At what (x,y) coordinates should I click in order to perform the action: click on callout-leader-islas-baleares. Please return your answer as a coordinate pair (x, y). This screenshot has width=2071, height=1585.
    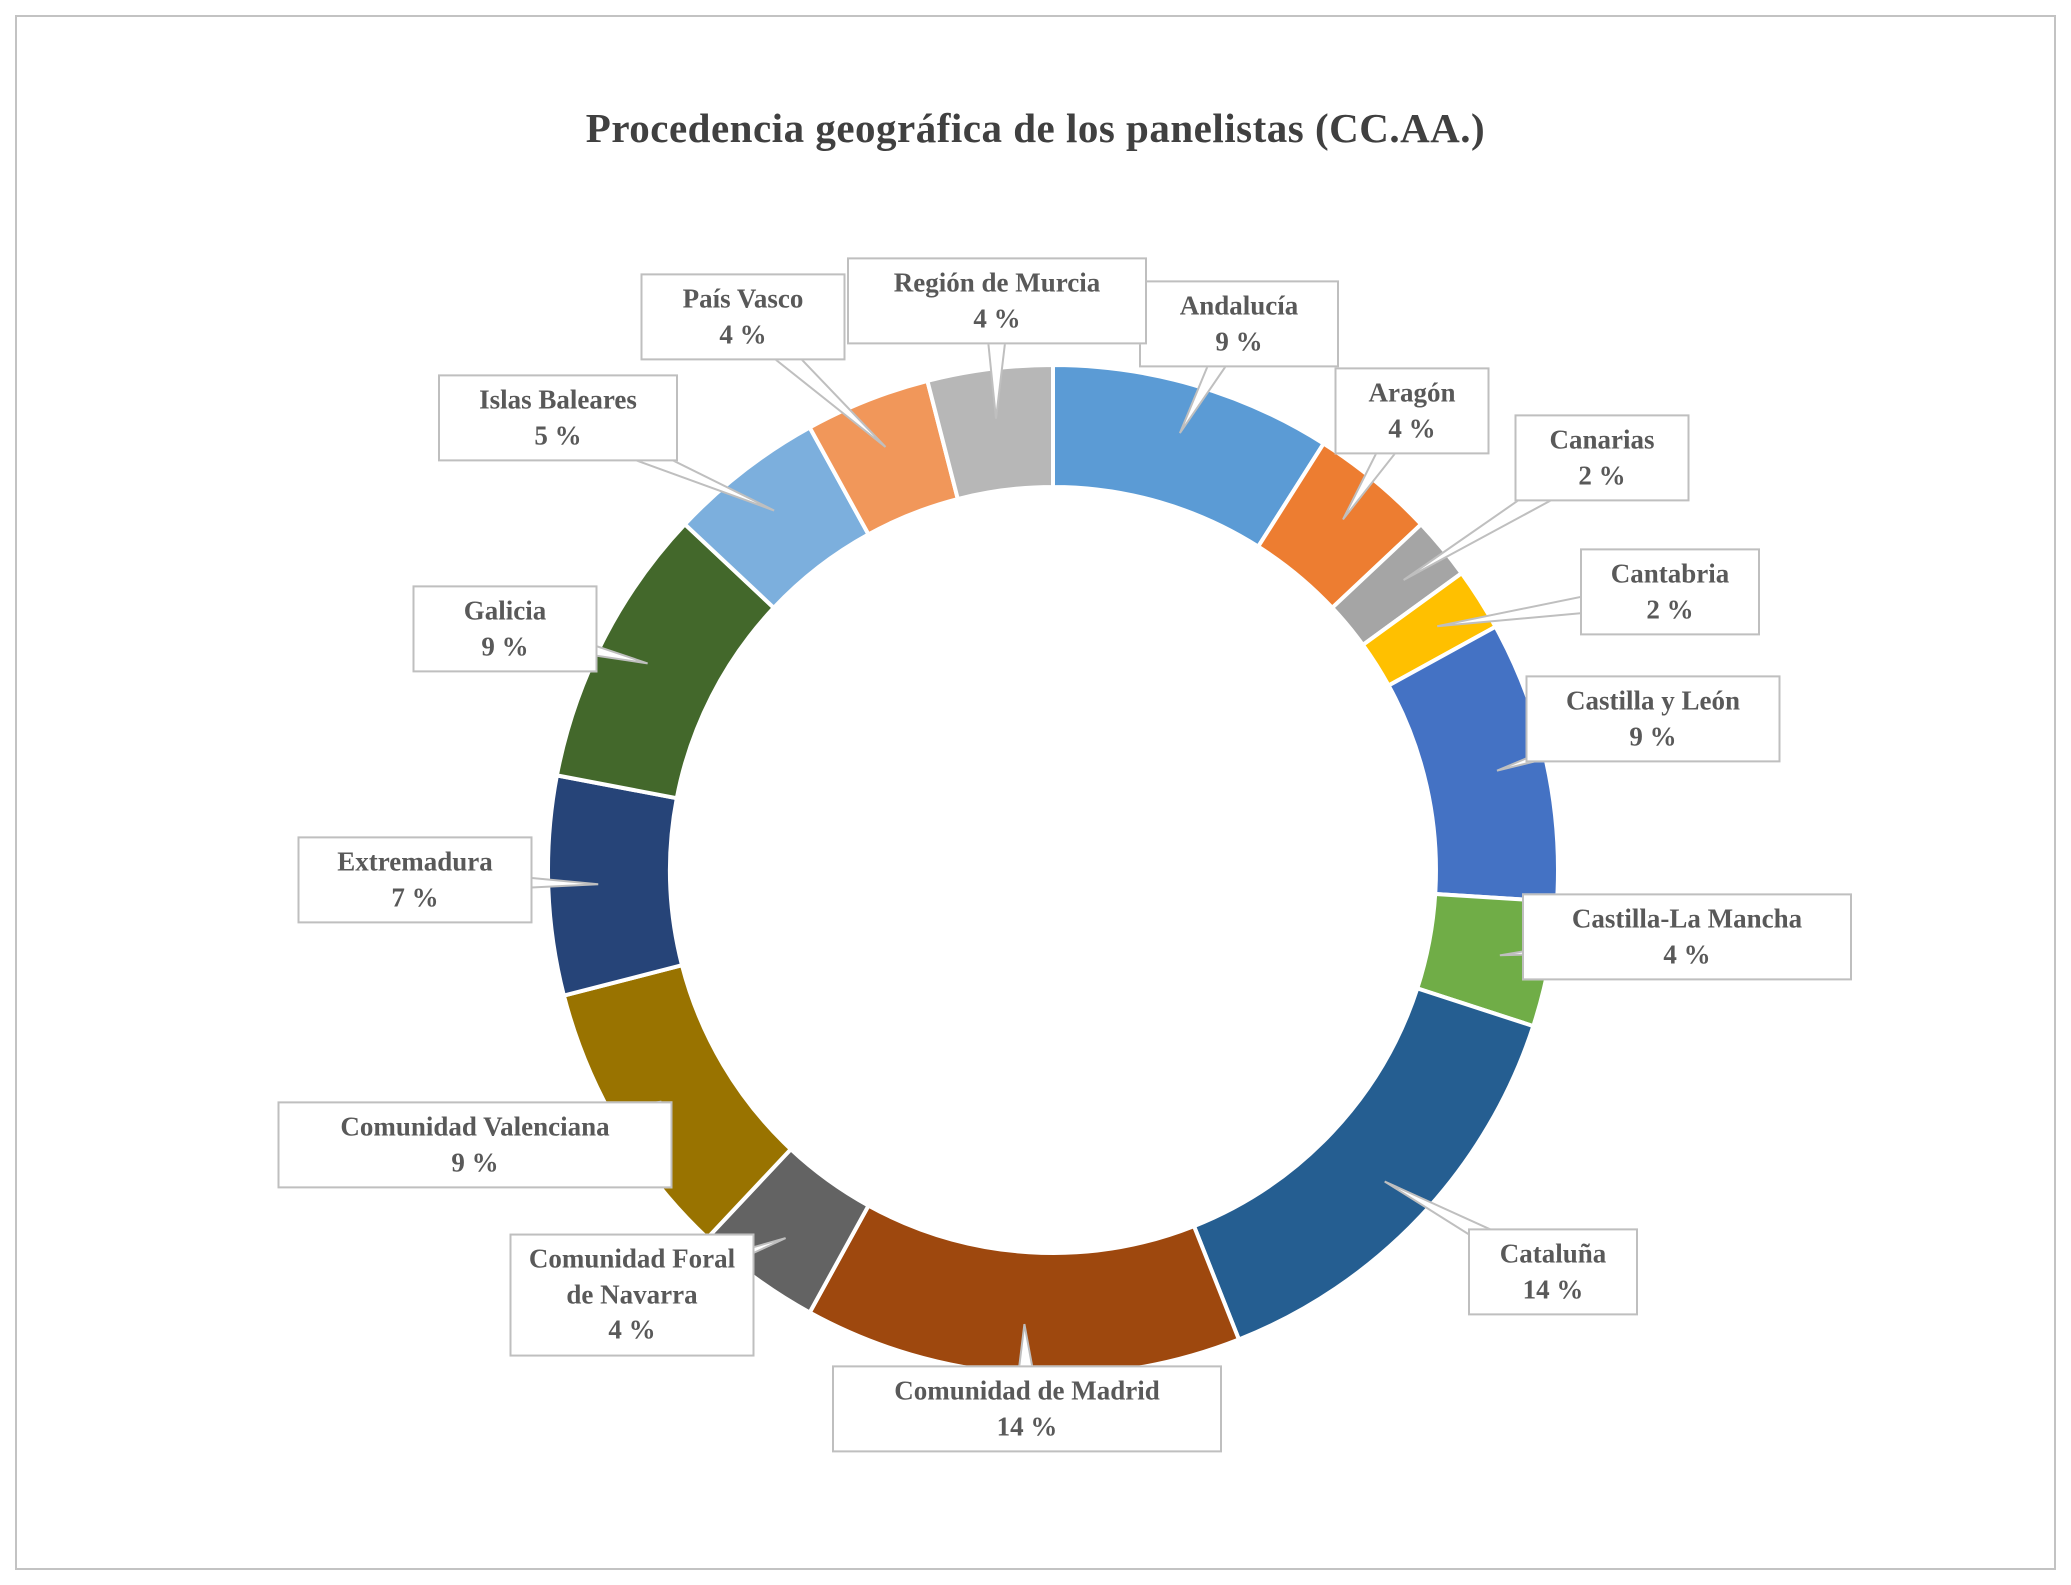
    Looking at the image, I should click on (663, 458).